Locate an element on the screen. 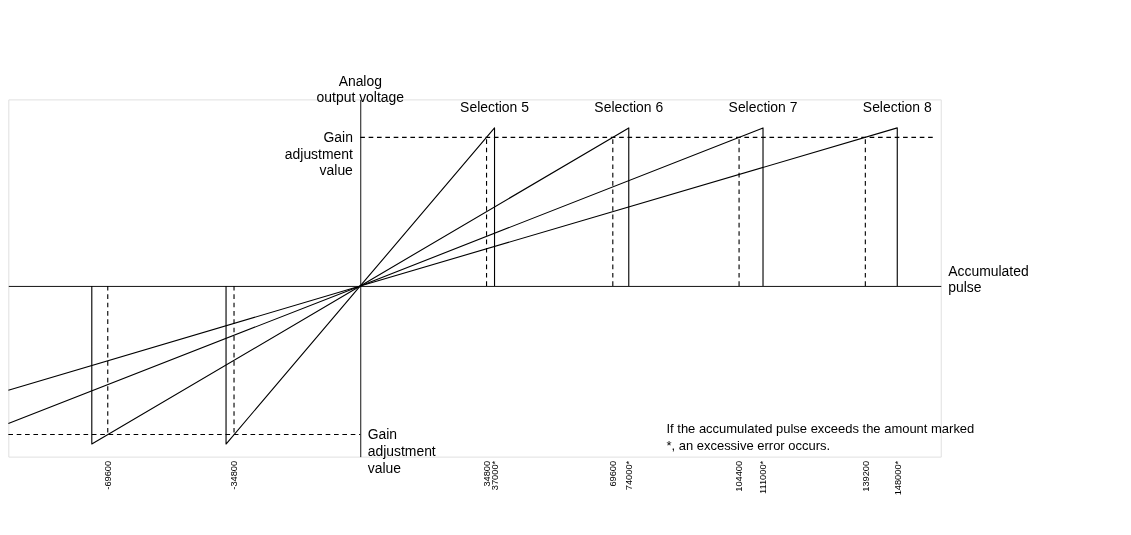  series-label: Selection 7 is located at coordinates (763, 107).